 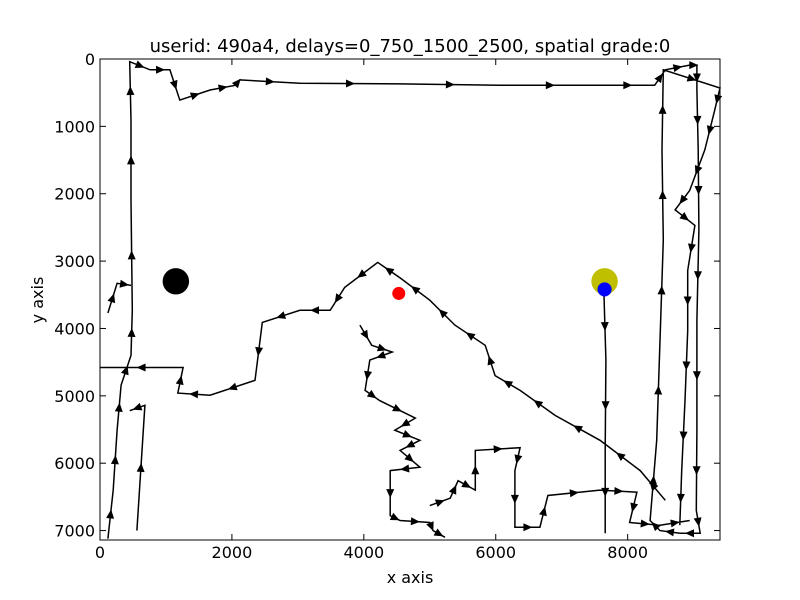 I want to click on y-tick-label: 1000, so click(x=74, y=126).